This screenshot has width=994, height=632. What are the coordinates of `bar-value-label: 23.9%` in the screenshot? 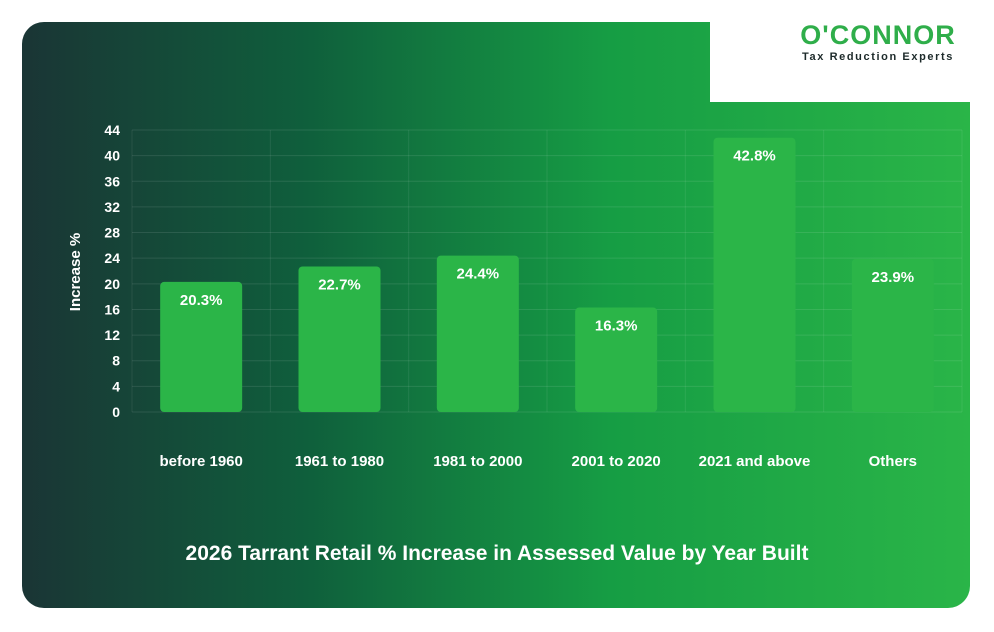 It's located at (893, 277).